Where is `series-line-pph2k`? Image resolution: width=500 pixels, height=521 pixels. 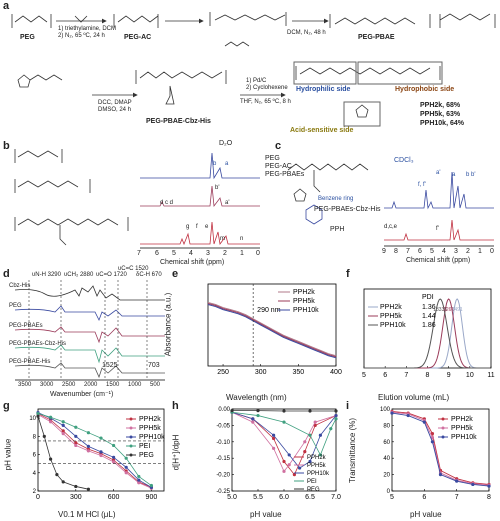
series-line-pph2k is located at coordinates (272, 329).